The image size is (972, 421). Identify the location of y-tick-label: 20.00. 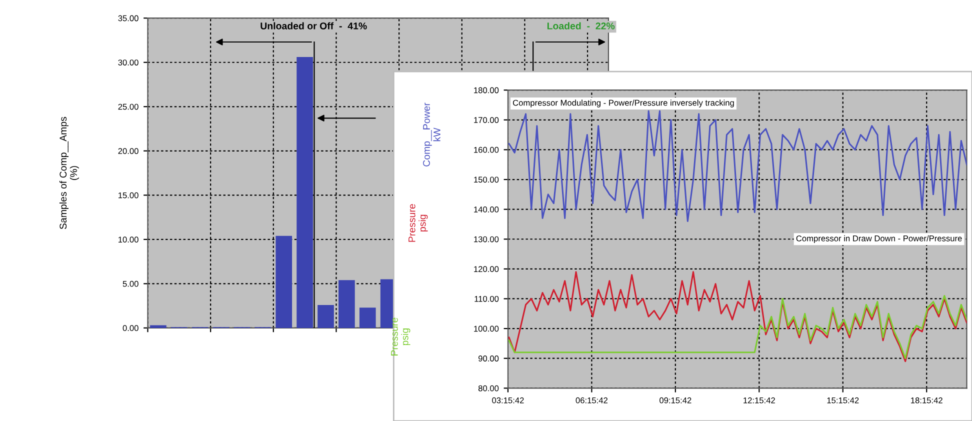
(128, 151).